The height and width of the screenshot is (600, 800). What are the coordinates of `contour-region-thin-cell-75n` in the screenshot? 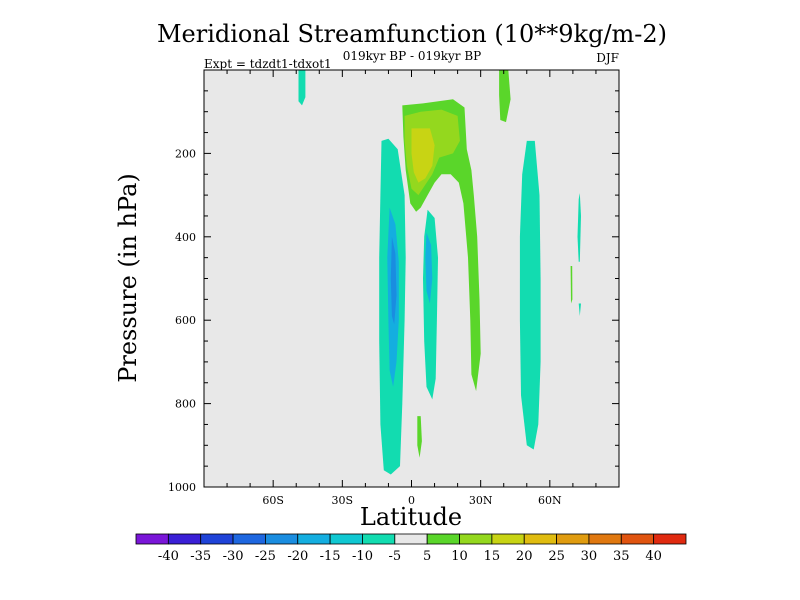 It's located at (579, 227).